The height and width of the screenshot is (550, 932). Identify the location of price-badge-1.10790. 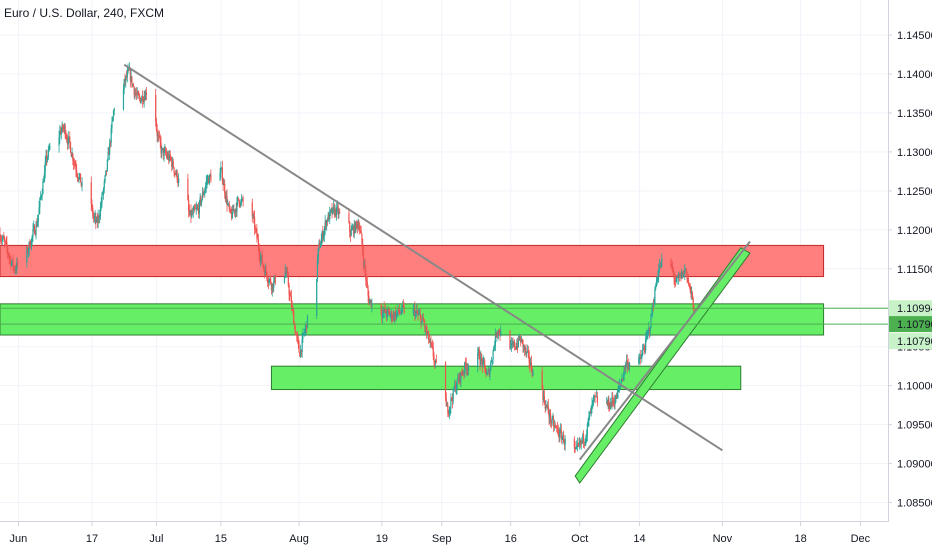
(910, 324).